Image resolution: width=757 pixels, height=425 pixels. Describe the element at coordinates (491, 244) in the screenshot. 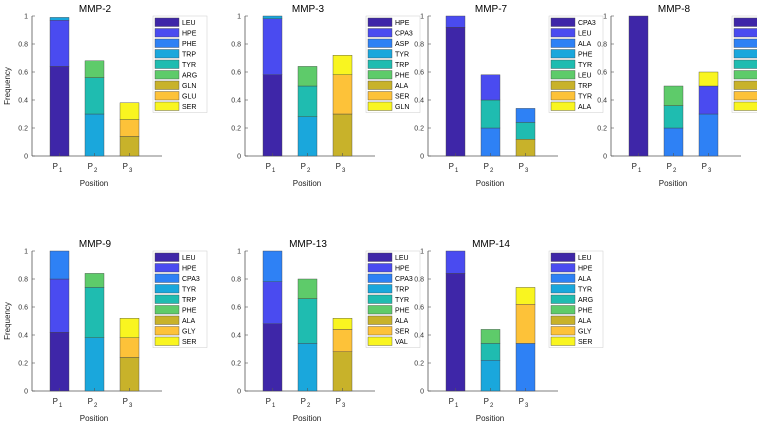

I see `panel-title: MMP-14` at that location.